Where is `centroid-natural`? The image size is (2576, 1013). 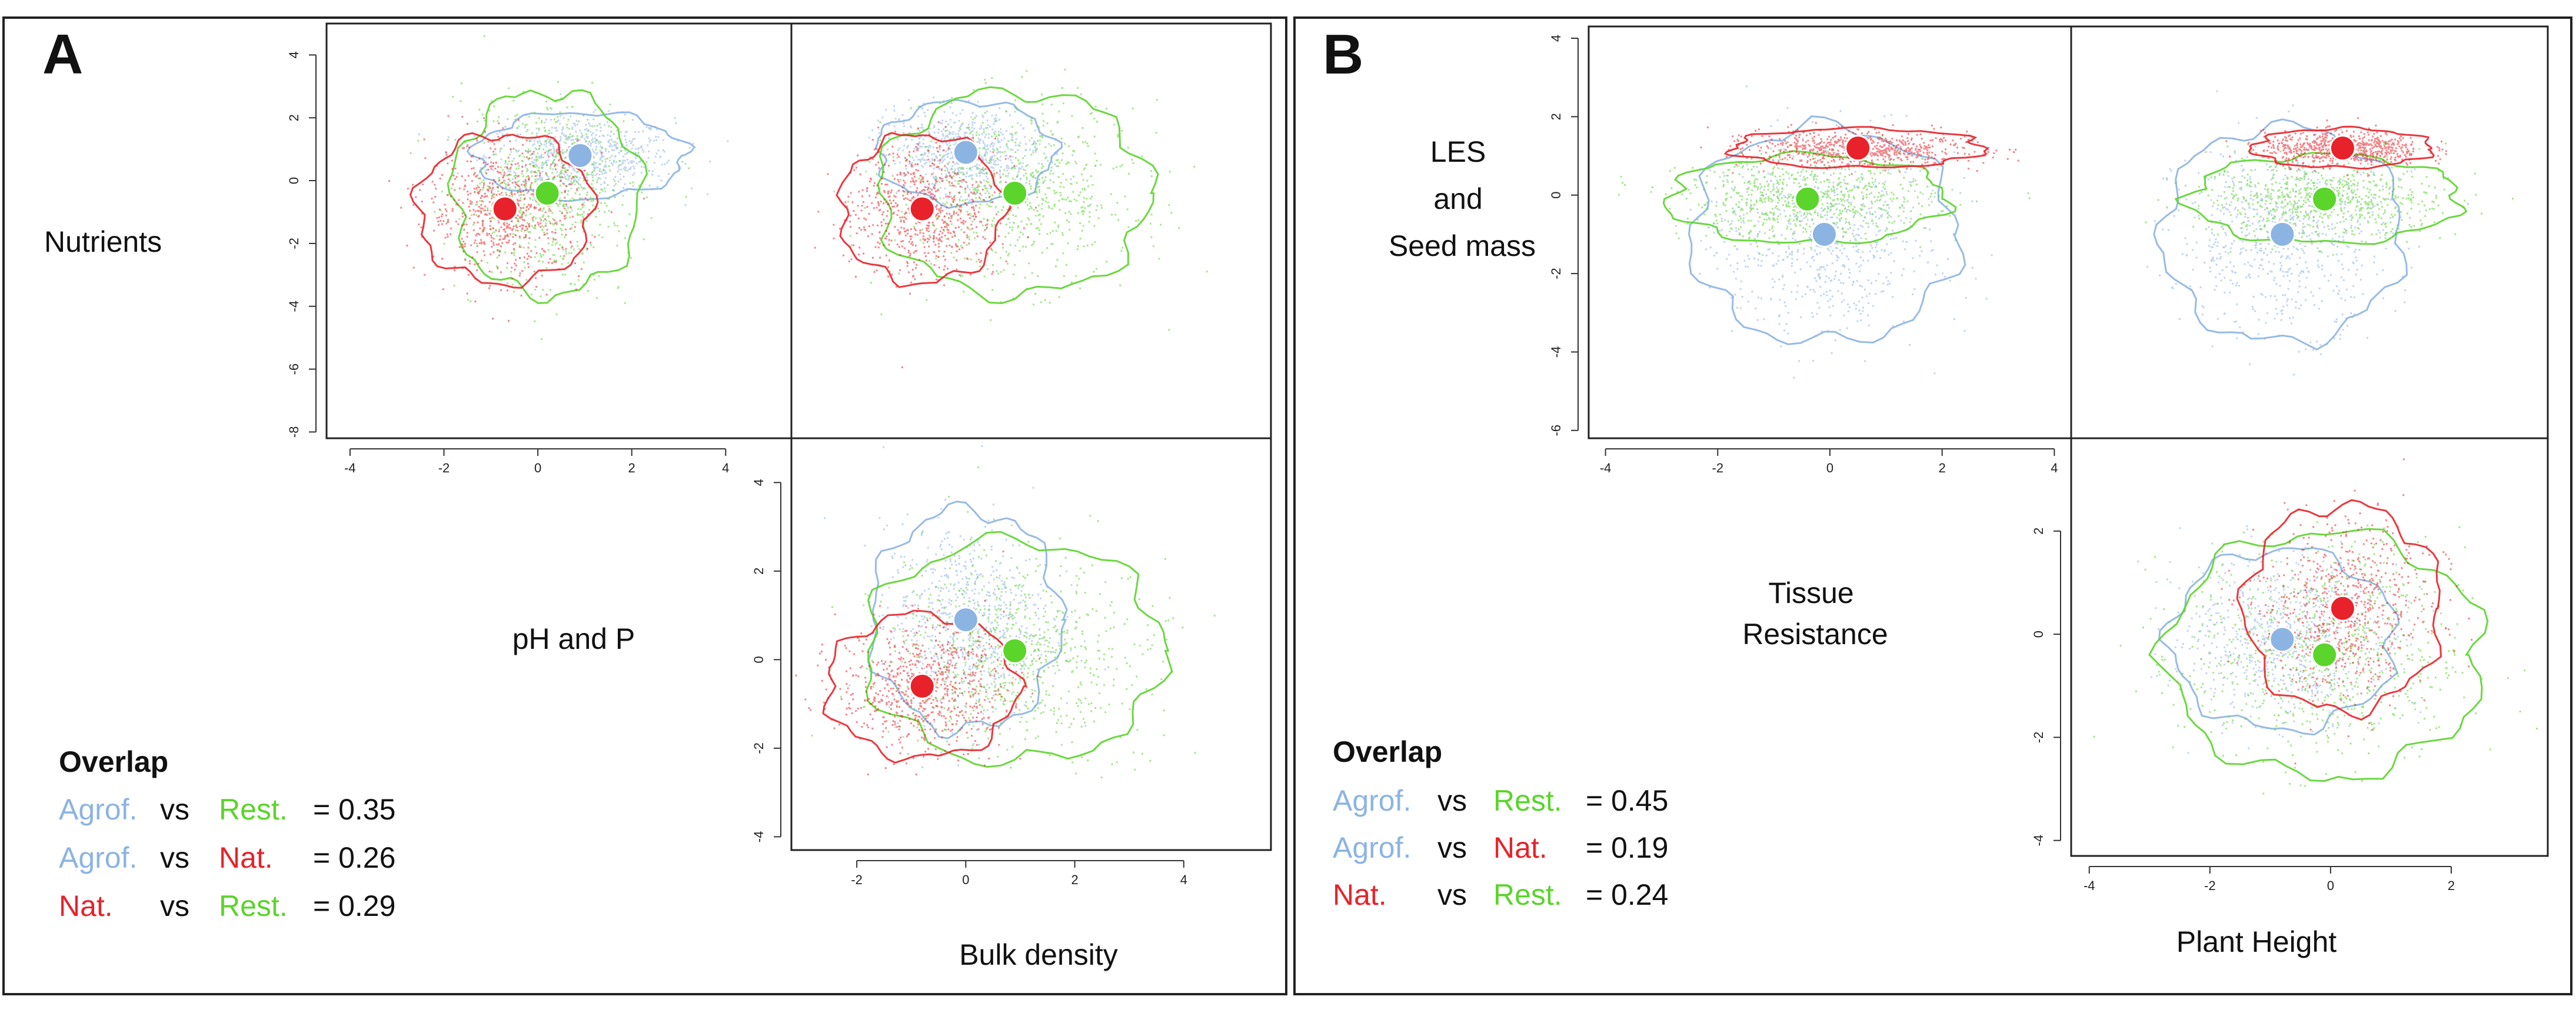 centroid-natural is located at coordinates (504, 208).